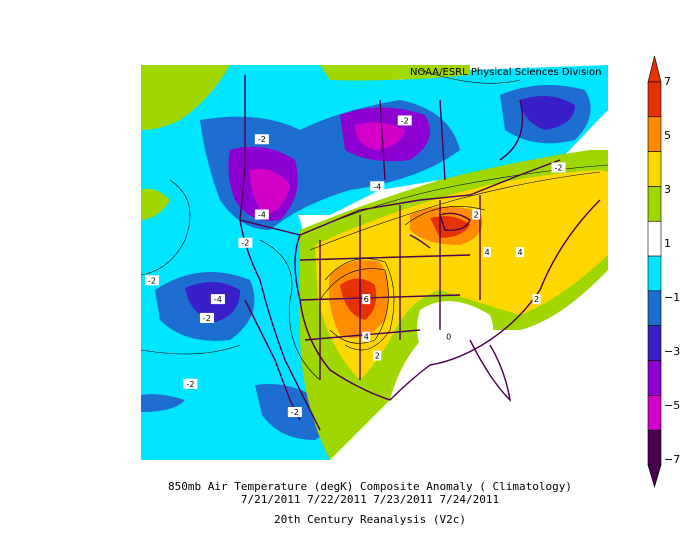  Describe the element at coordinates (547, 113) in the screenshot. I see `anomaly-minus4-northeast` at that location.